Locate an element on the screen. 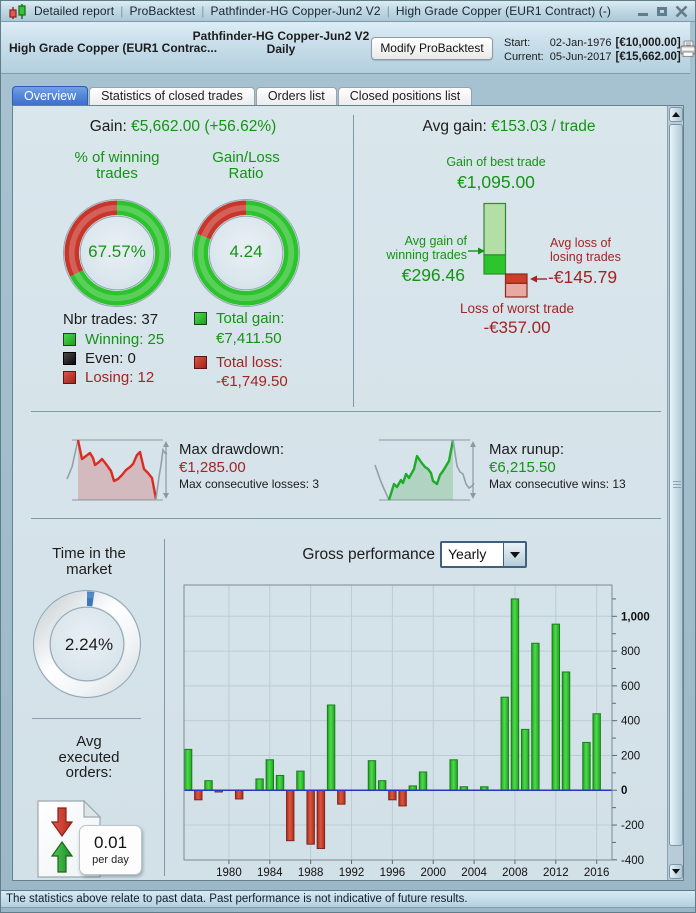 The image size is (696, 913). scroll-up-icon is located at coordinates (676, 114).